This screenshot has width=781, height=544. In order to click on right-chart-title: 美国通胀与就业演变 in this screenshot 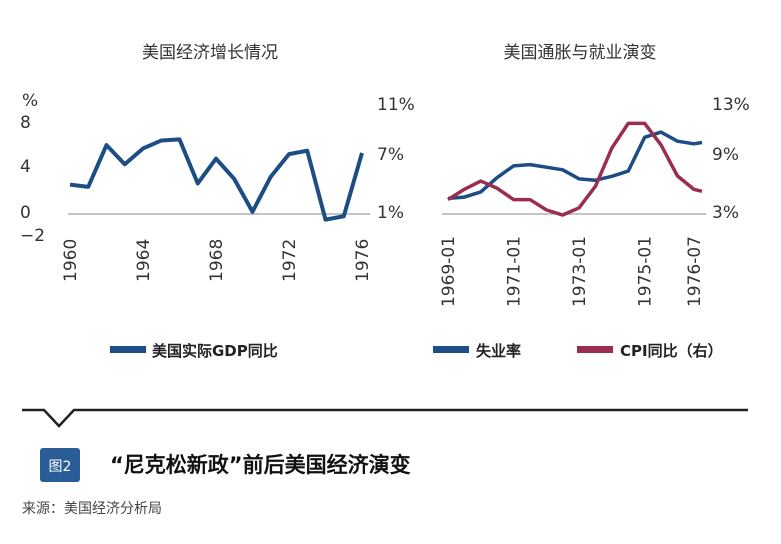, I will do `click(580, 53)`.